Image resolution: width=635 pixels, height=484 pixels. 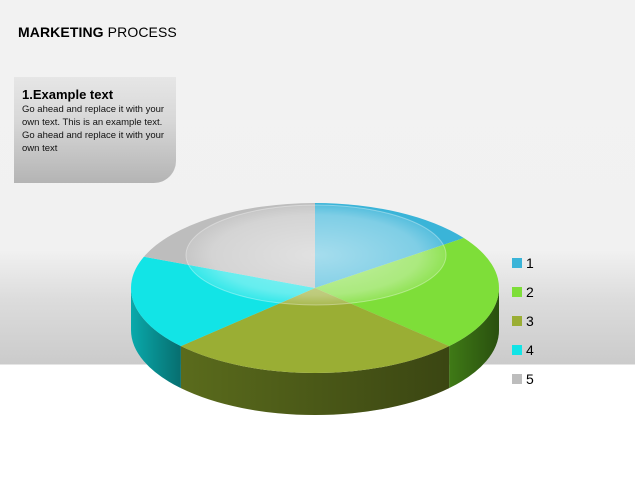 What do you see at coordinates (68, 94) in the screenshot?
I see `callout-heading: 1.Example text` at bounding box center [68, 94].